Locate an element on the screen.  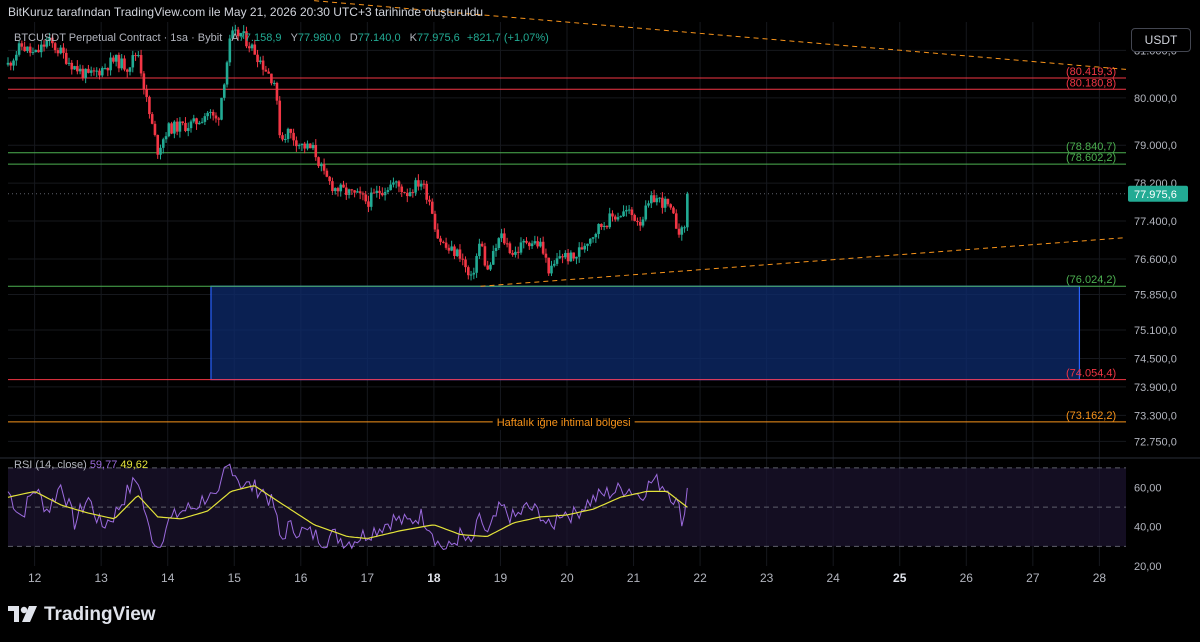
rsi-value: 59,77 is located at coordinates (105, 465).